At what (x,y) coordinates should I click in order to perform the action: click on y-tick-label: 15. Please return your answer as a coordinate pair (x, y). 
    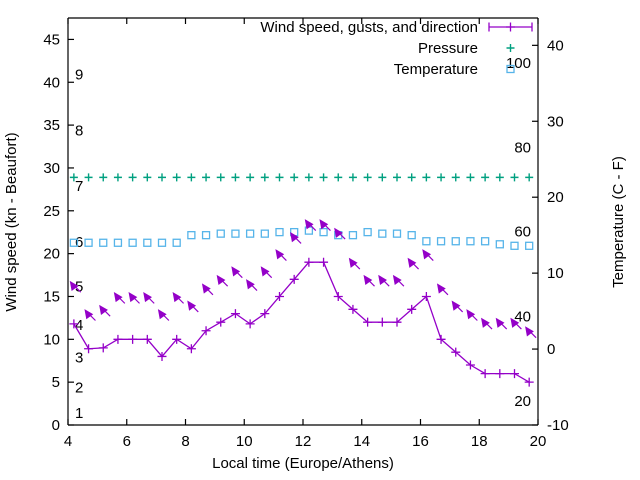
    Looking at the image, I should click on (51, 296).